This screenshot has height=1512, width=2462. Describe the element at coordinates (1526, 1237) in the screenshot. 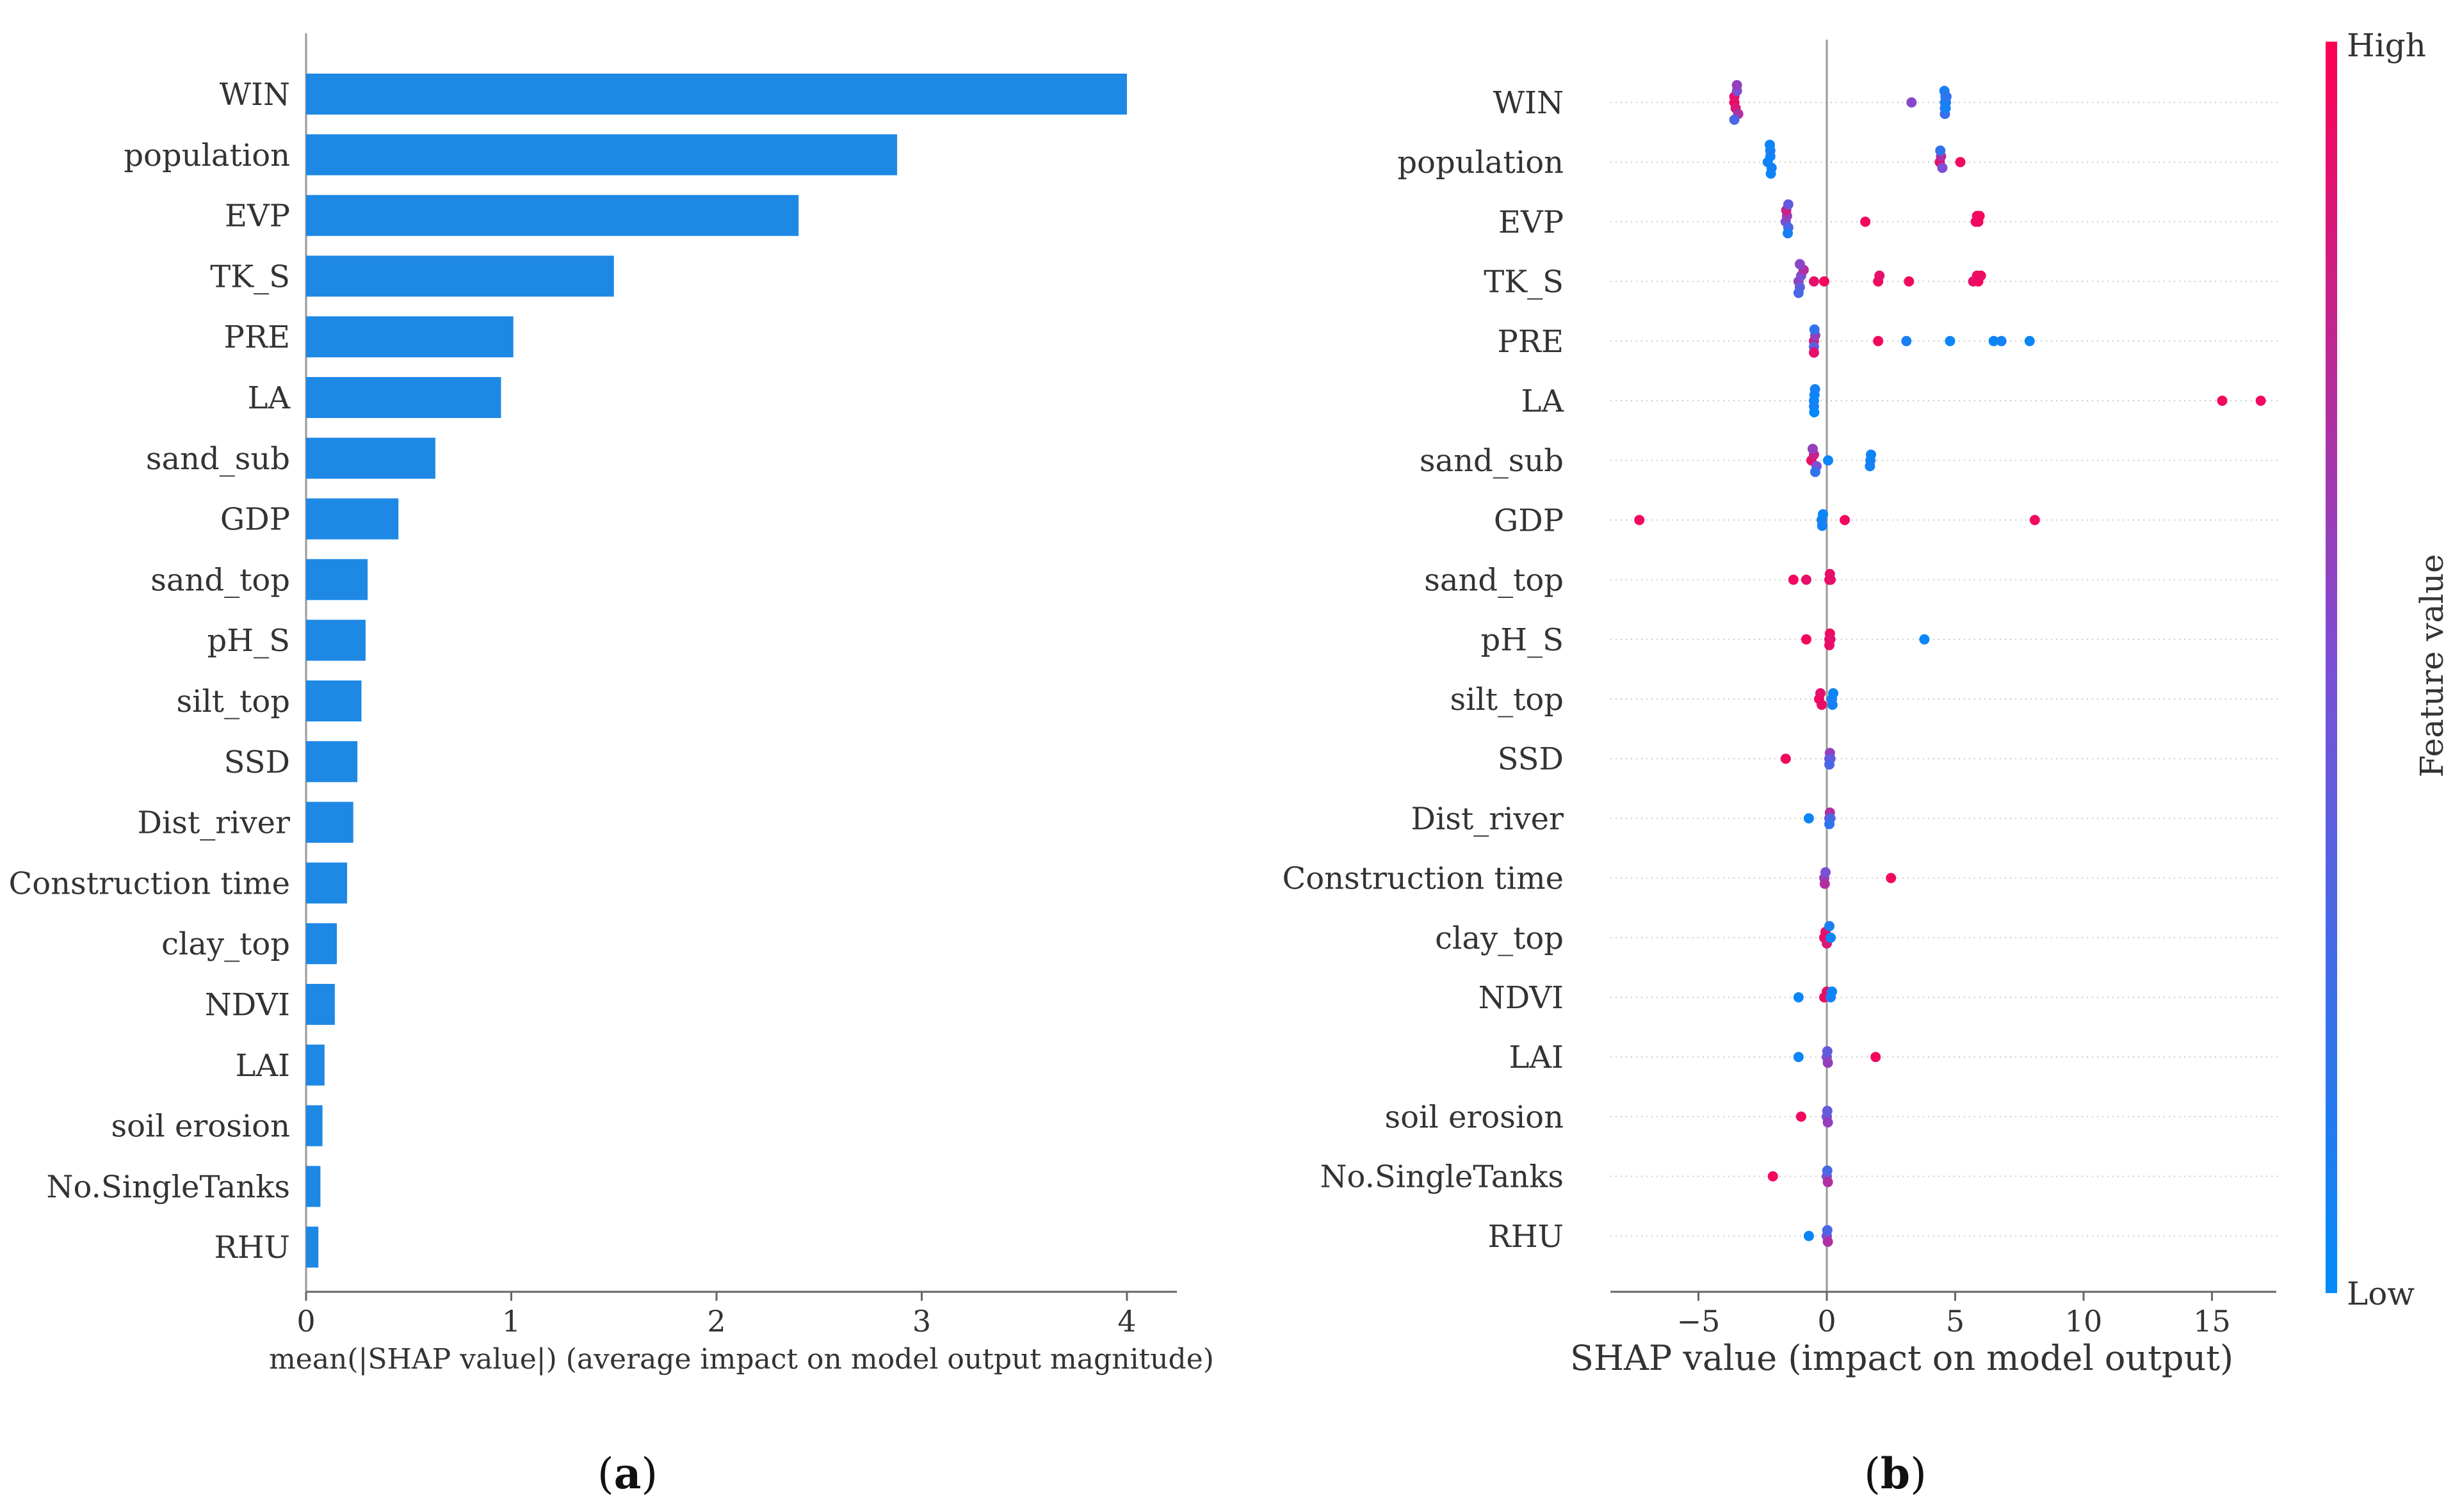

I see `beeswarm-label-rhu: RHU` at that location.